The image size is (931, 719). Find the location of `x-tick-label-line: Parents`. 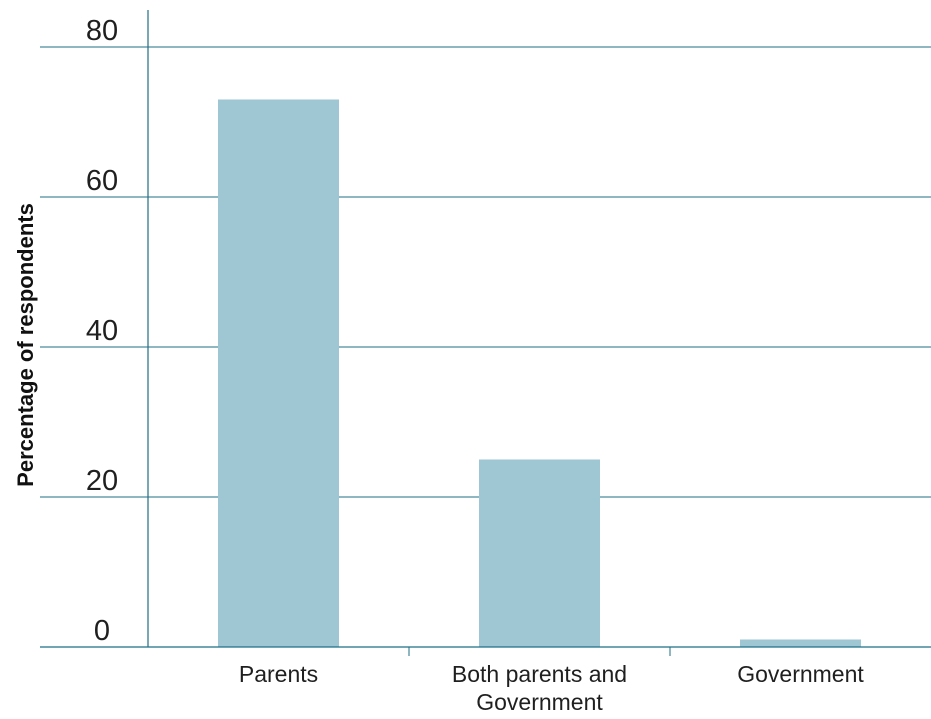

x-tick-label-line: Parents is located at coordinates (278, 674).